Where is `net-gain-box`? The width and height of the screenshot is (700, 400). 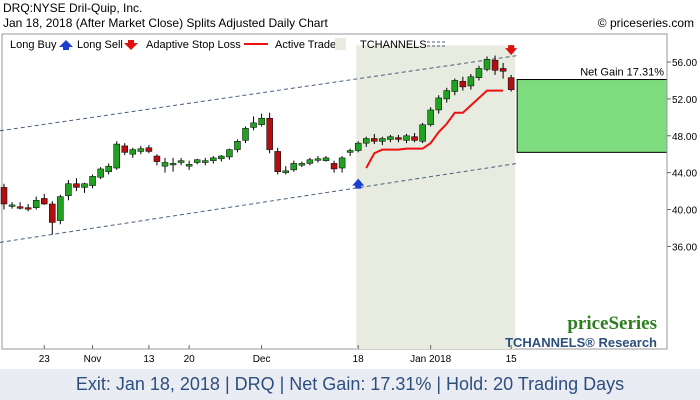 net-gain-box is located at coordinates (592, 116).